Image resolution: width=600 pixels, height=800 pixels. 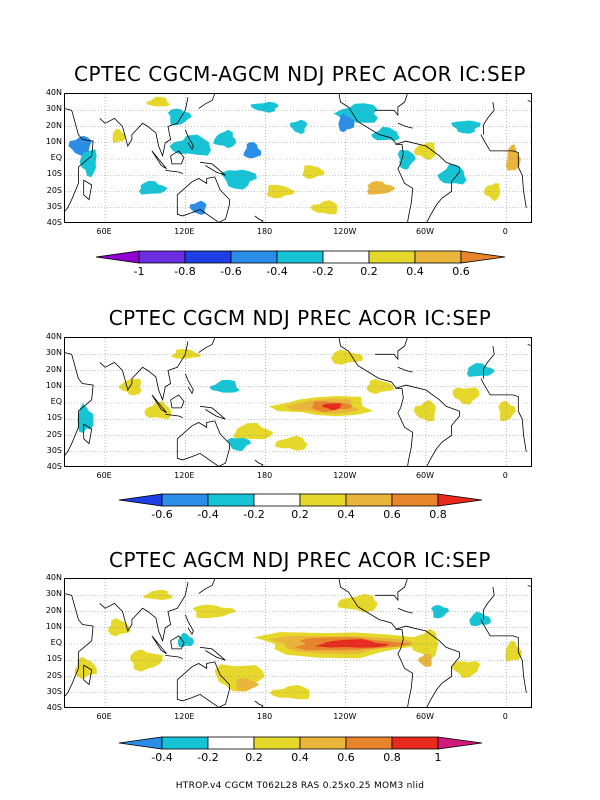 I want to click on lat-label: 40N, so click(x=53, y=336).